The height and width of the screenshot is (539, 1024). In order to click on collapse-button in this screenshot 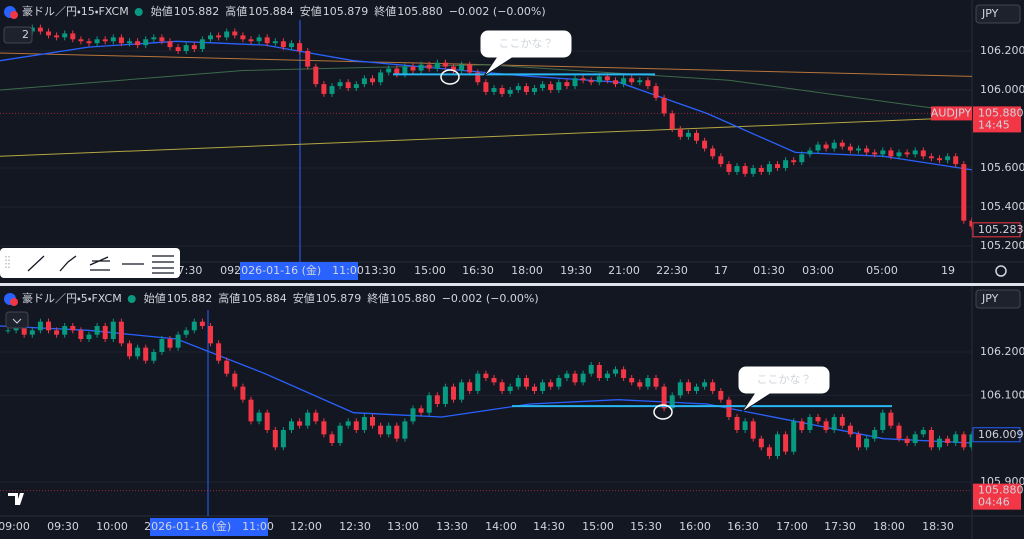, I will do `click(17, 320)`.